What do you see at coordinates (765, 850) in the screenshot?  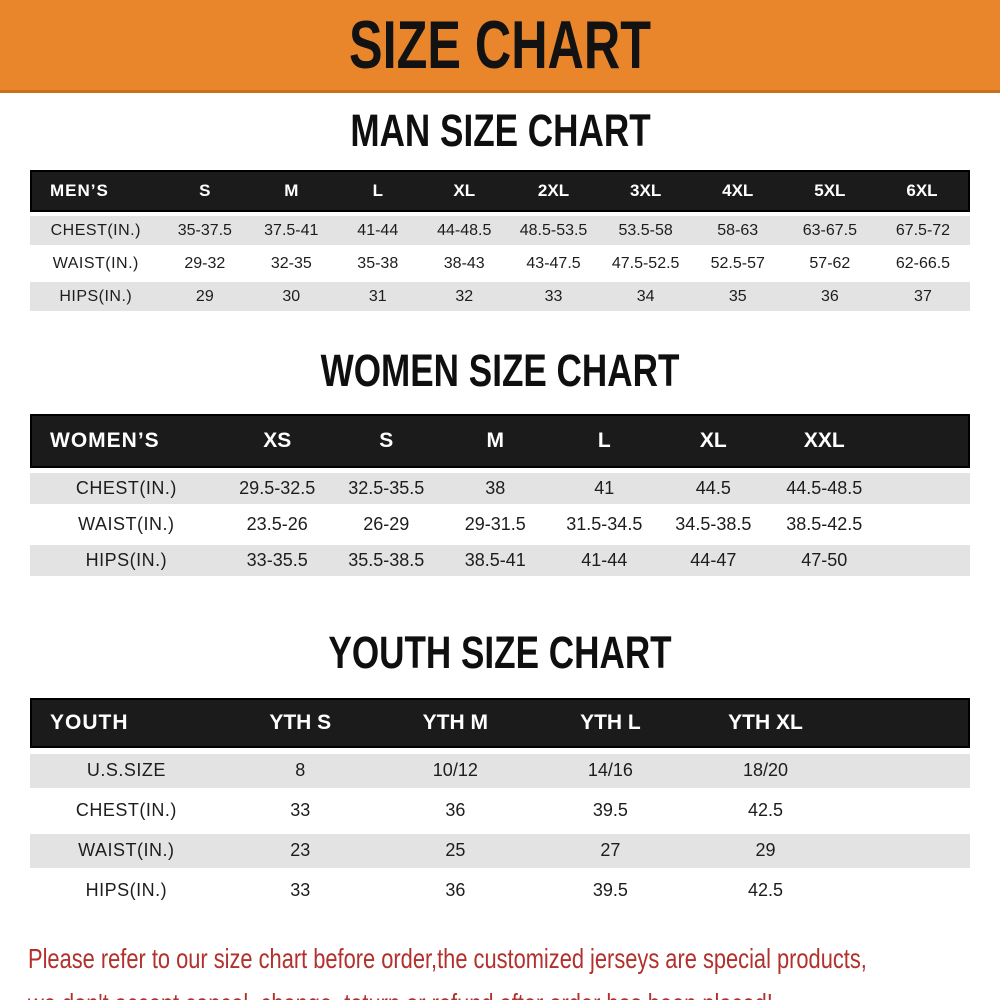 I see `size-value-cell: 29` at bounding box center [765, 850].